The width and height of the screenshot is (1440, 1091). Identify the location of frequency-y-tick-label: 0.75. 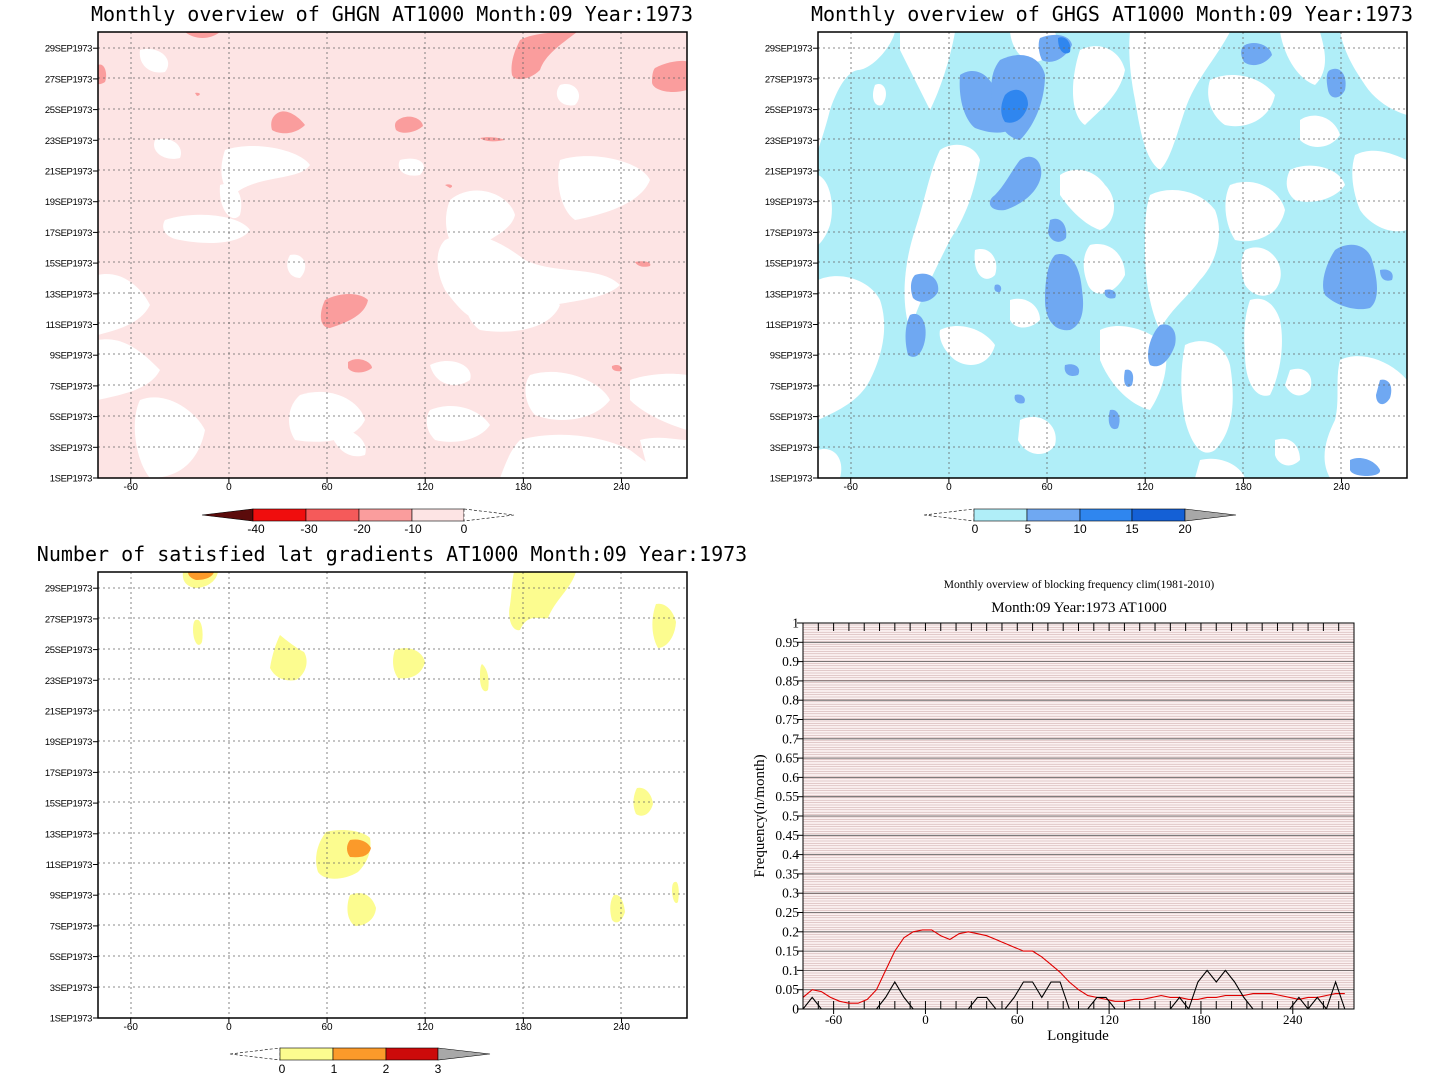
(787, 719).